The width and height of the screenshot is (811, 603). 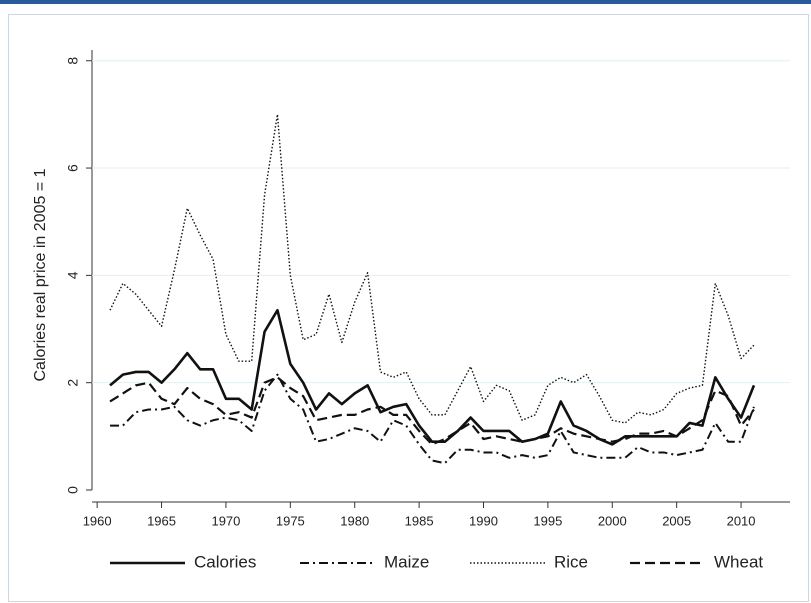 What do you see at coordinates (676, 520) in the screenshot?
I see `x-tick-label: 2005` at bounding box center [676, 520].